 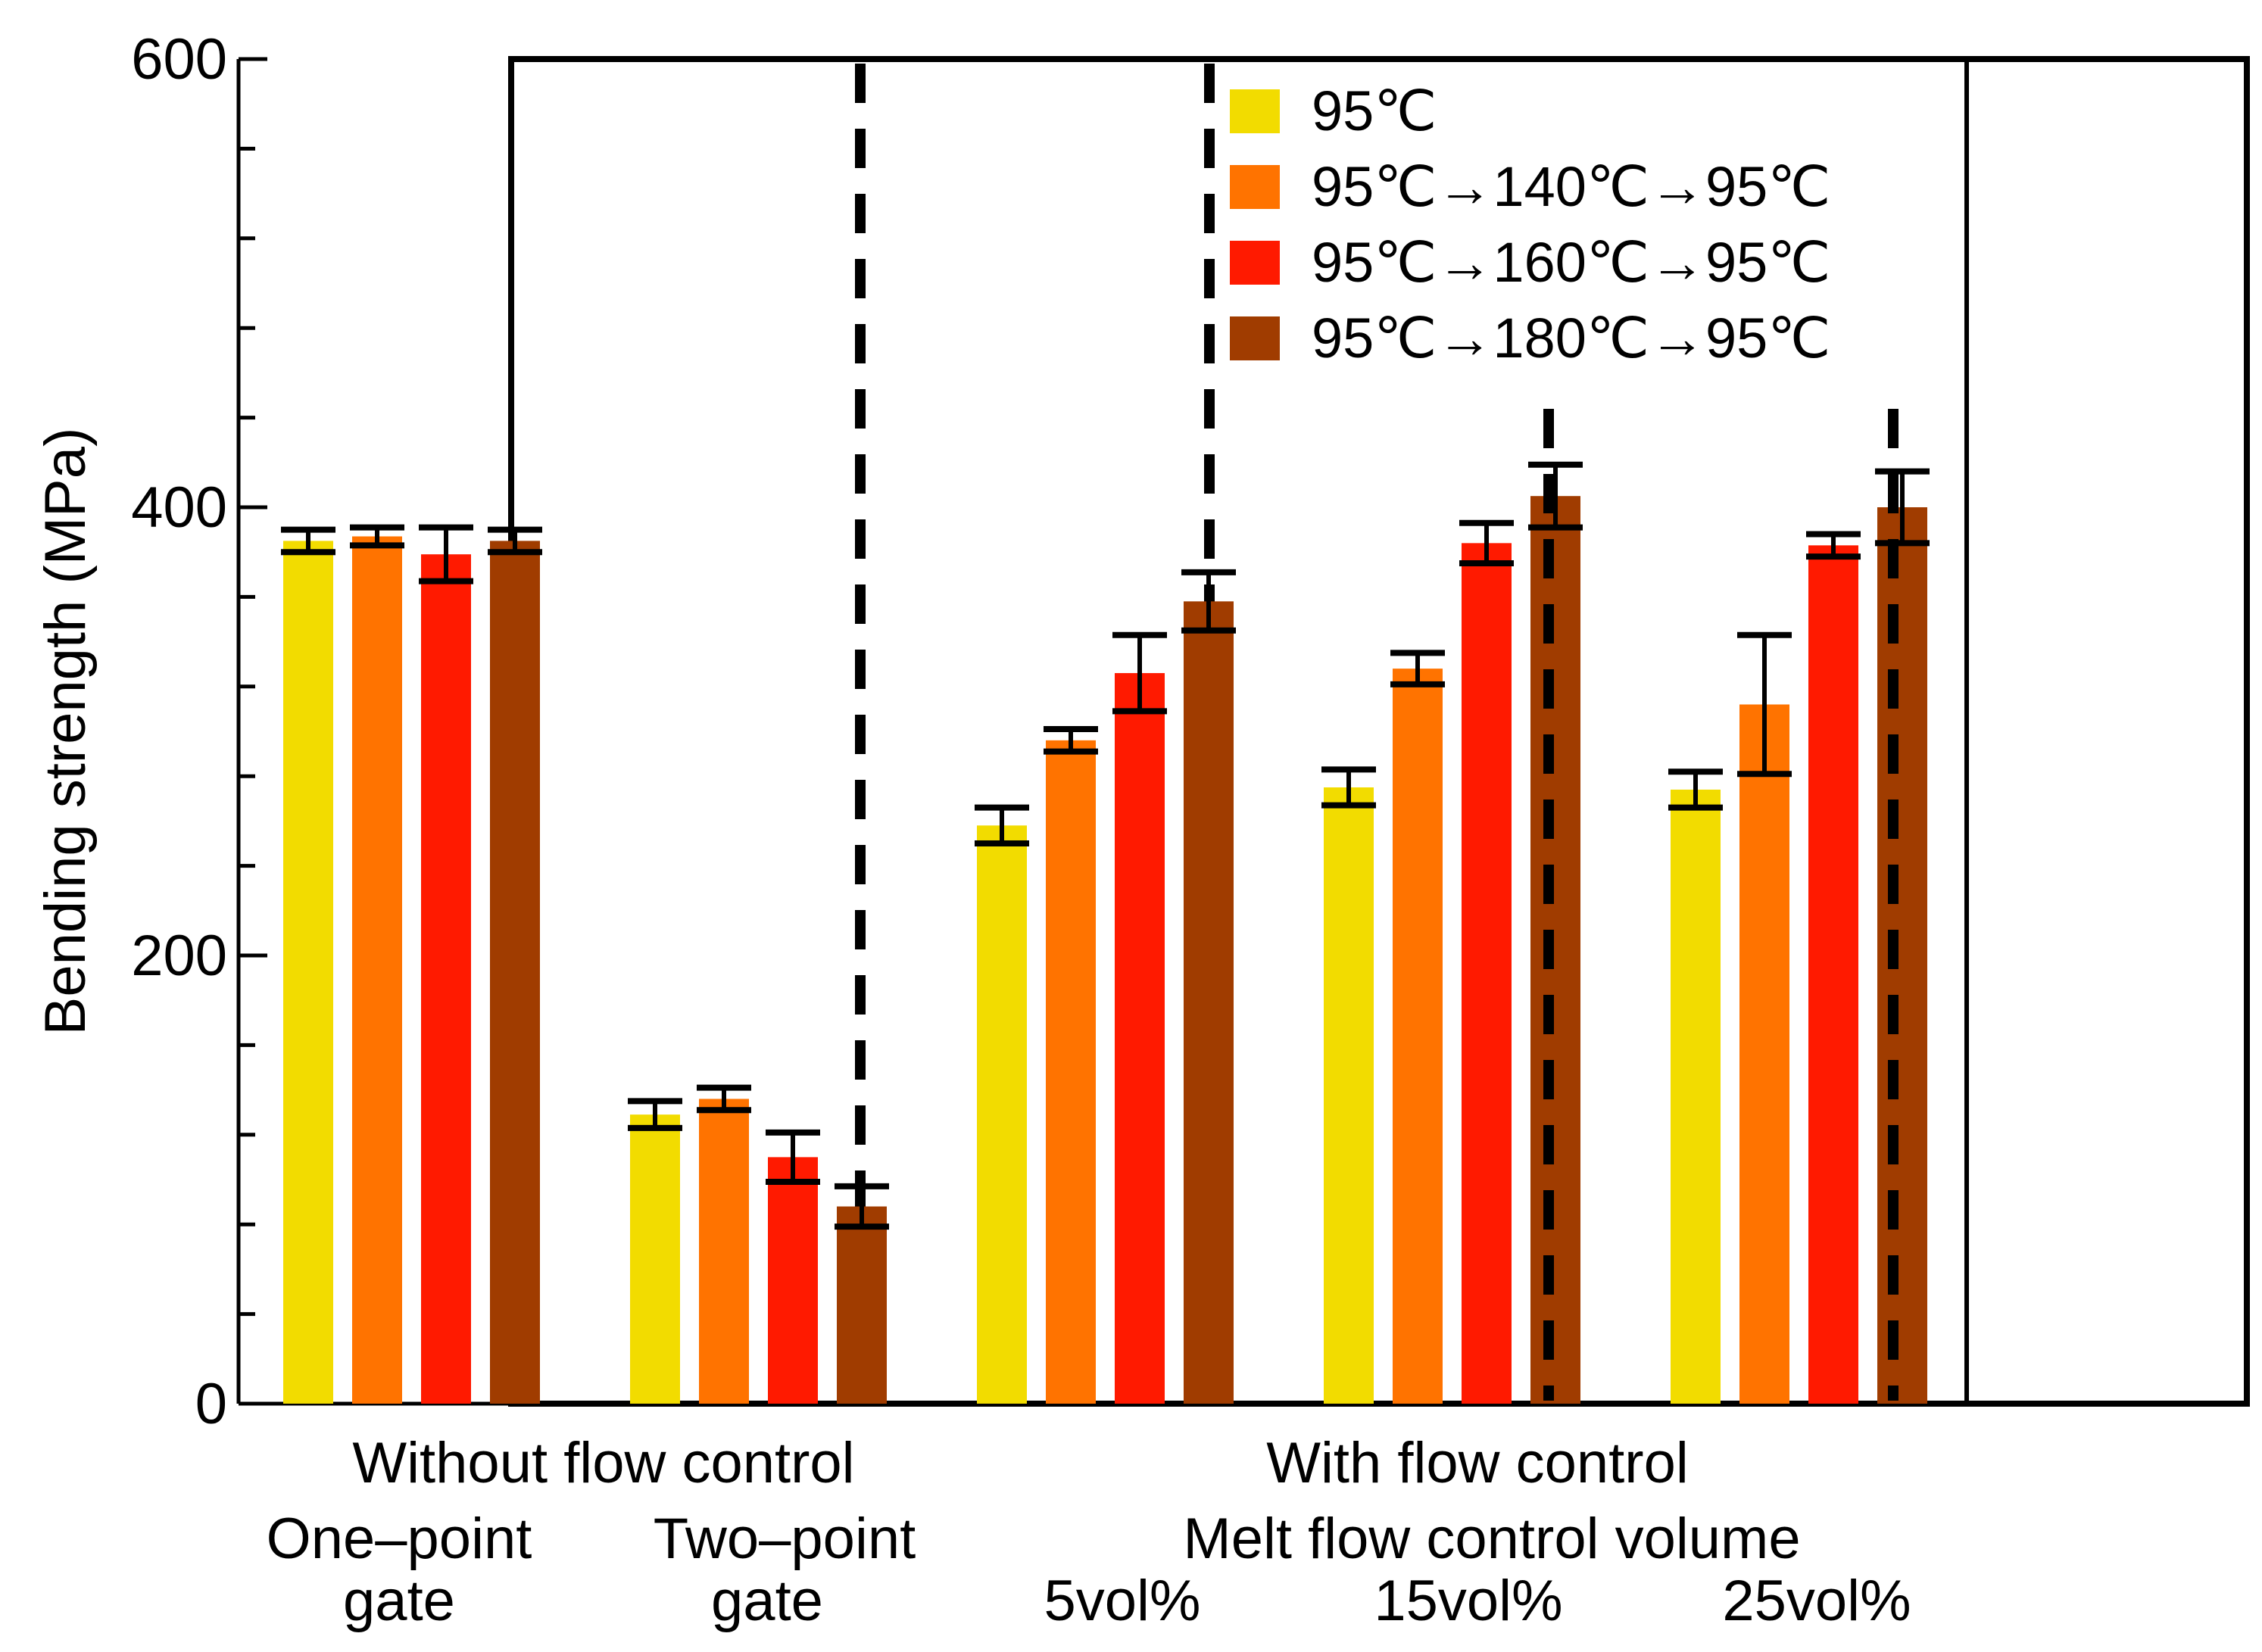 What do you see at coordinates (603, 1463) in the screenshot?
I see `group-label-without: Without flow control` at bounding box center [603, 1463].